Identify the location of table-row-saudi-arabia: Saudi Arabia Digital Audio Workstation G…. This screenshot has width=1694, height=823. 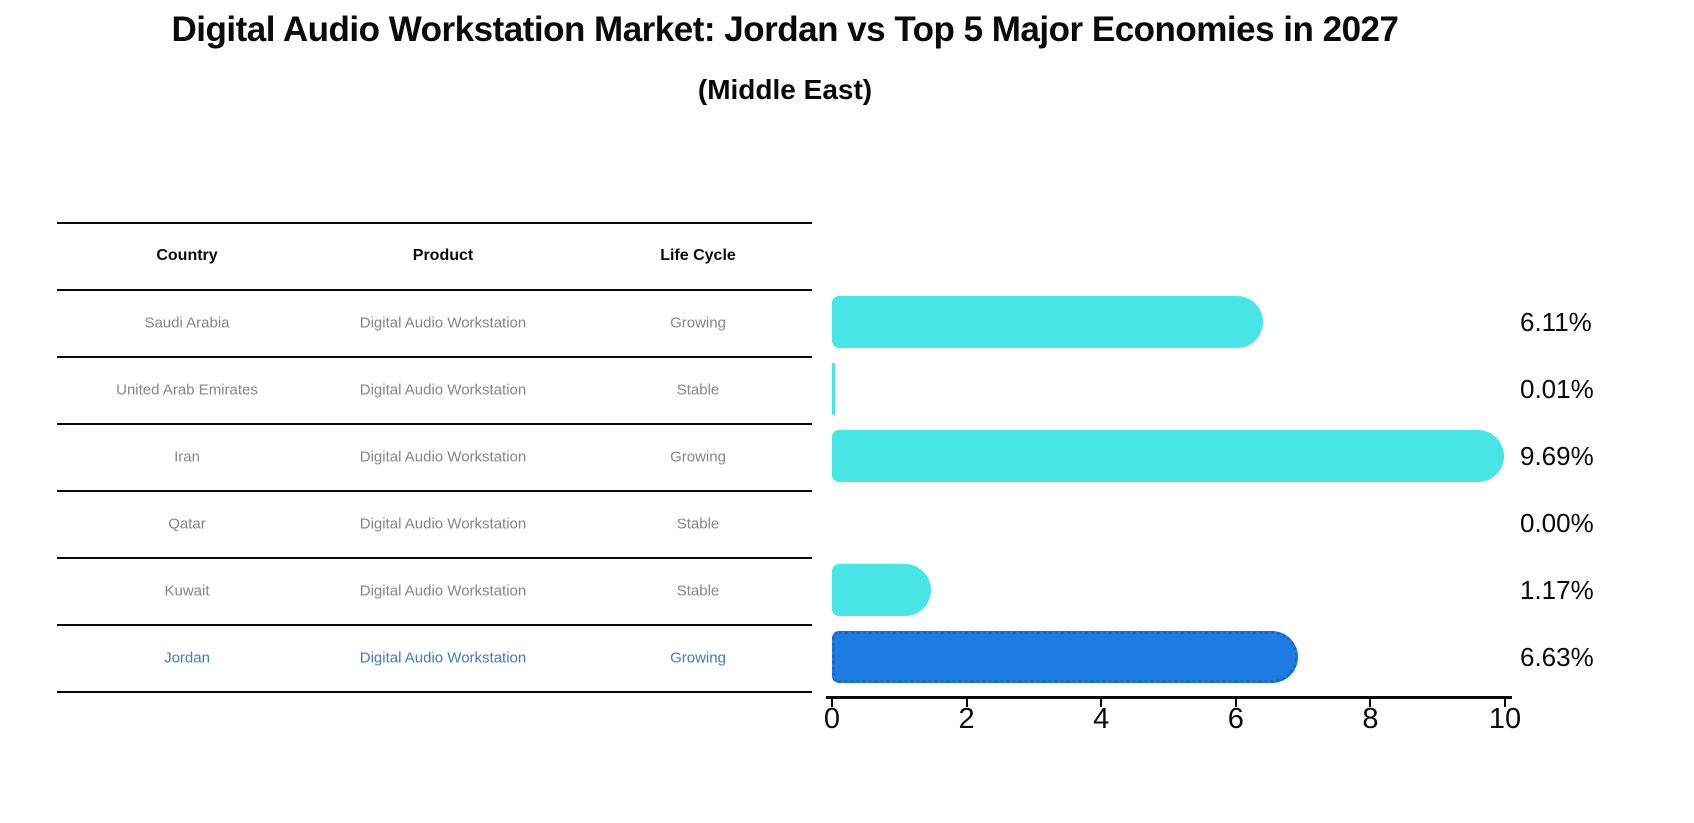
(434, 322).